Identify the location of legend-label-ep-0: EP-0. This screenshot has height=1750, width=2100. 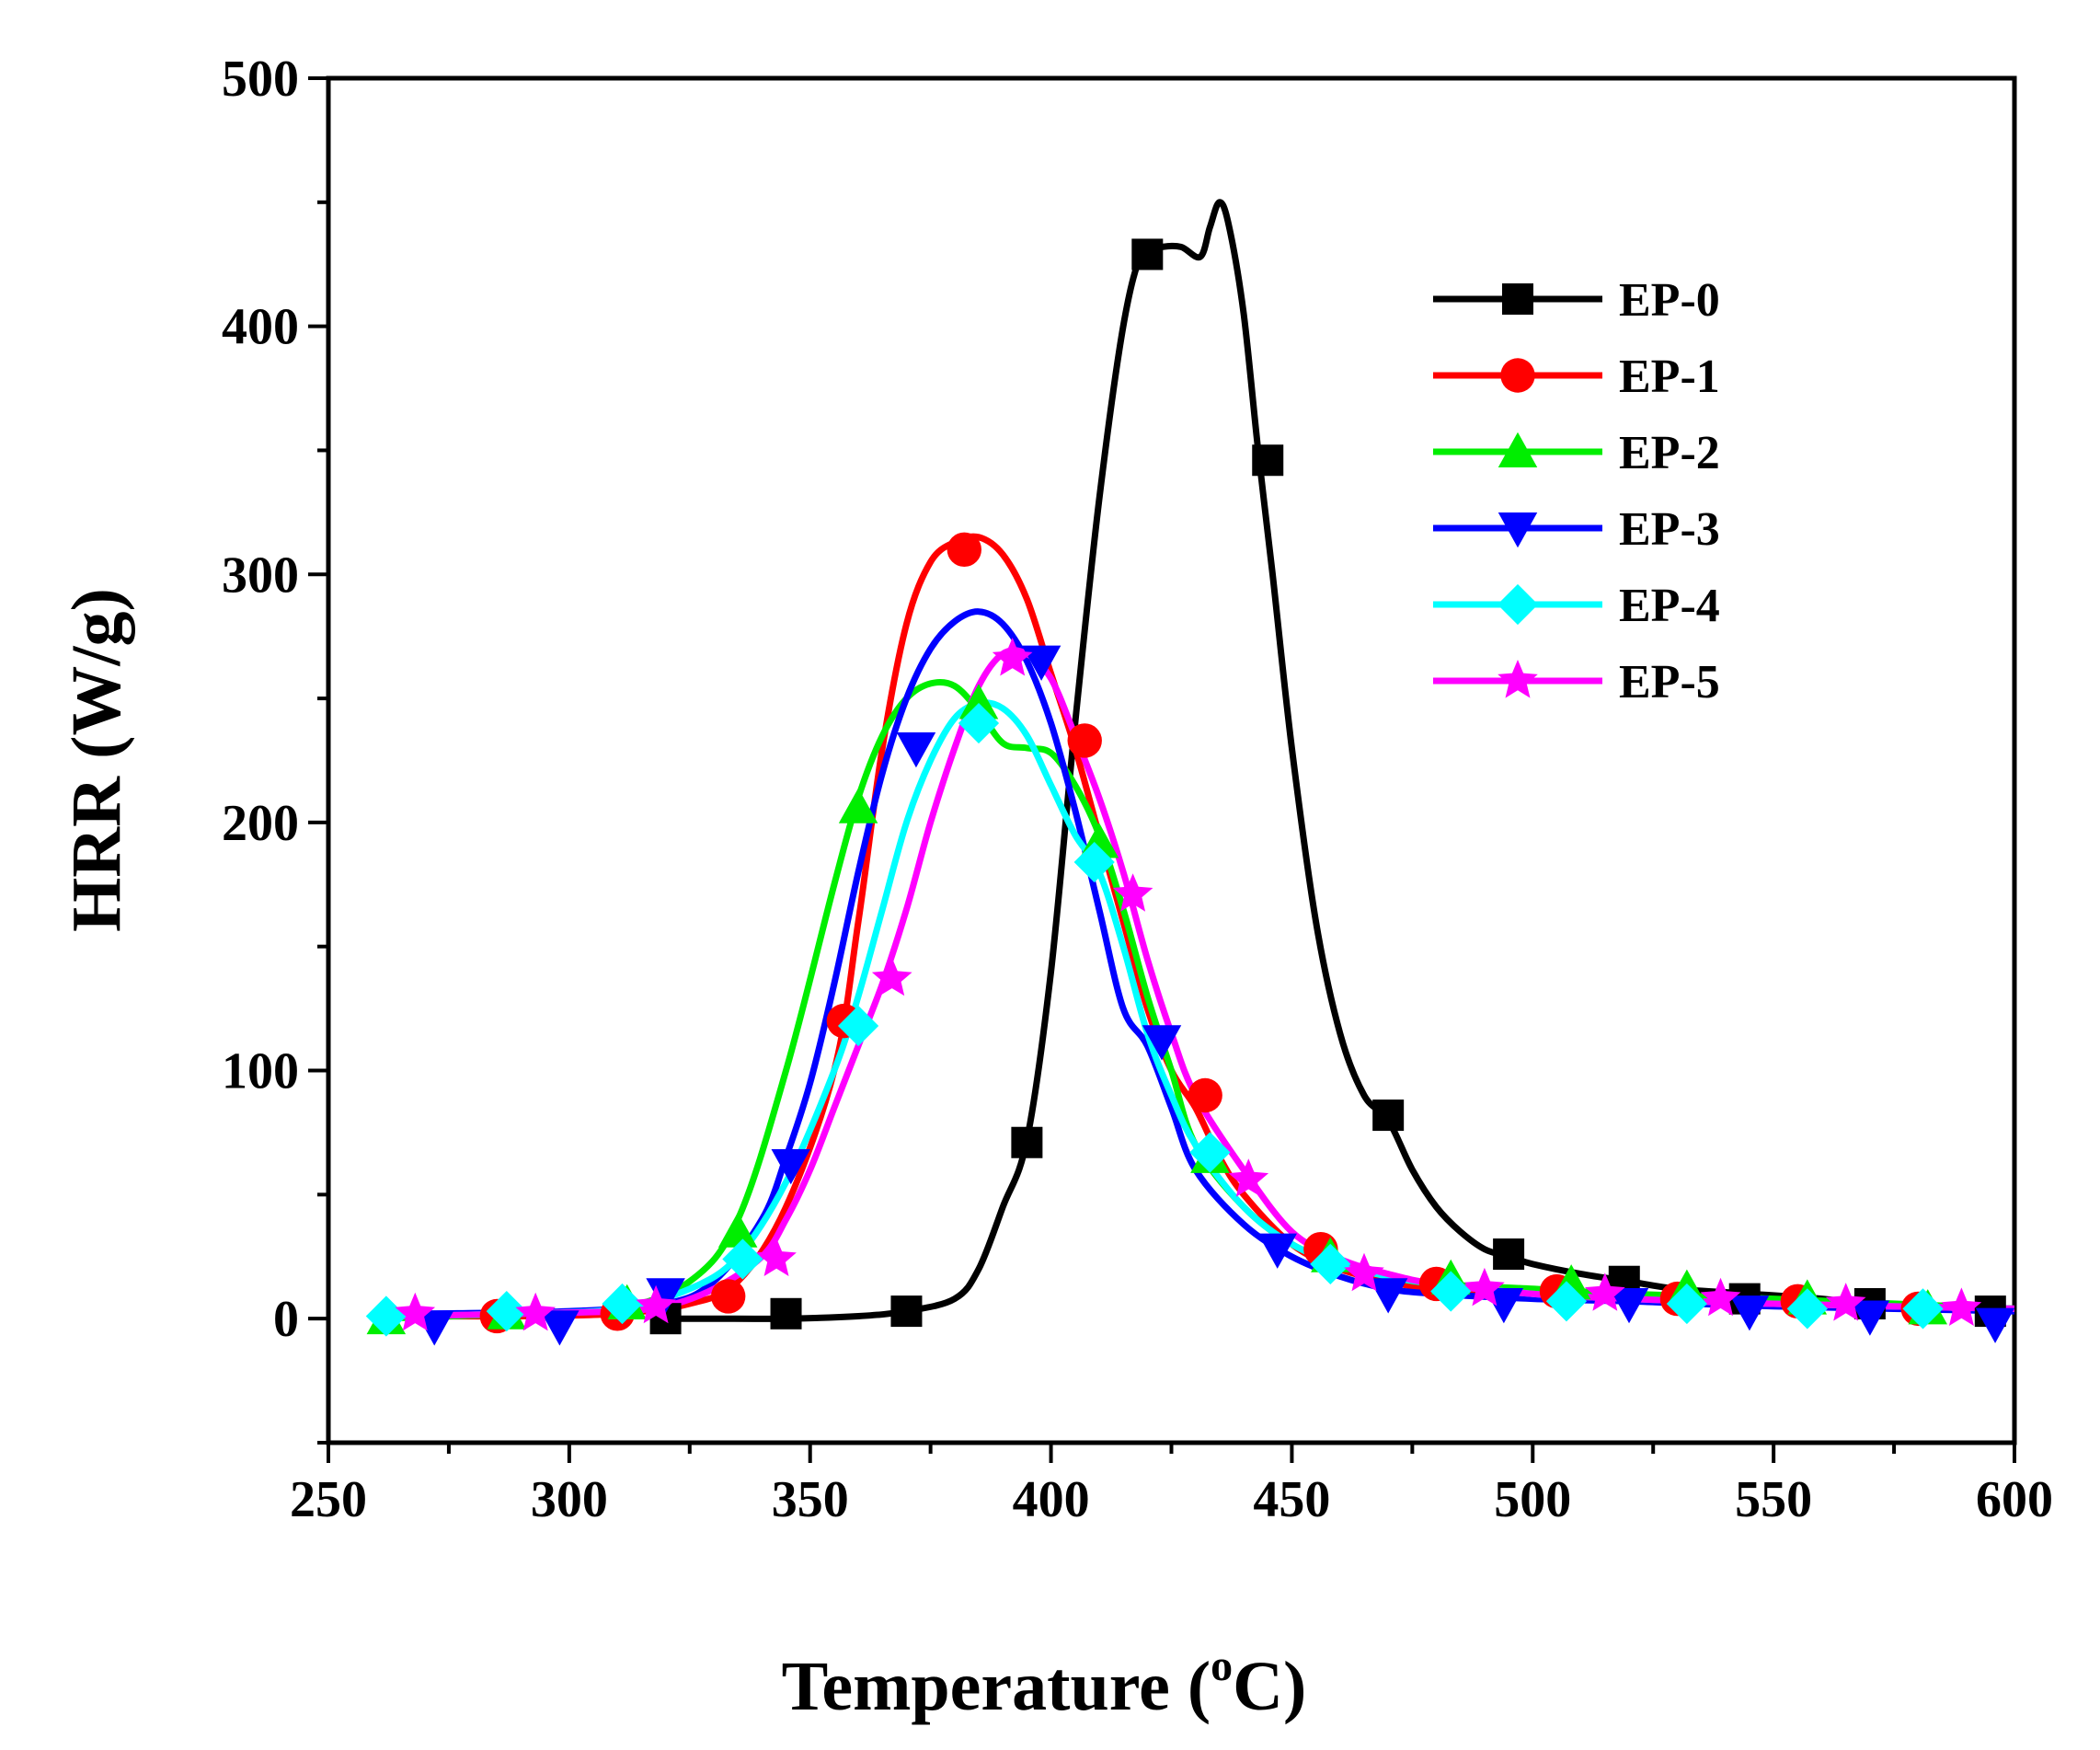
(1669, 301).